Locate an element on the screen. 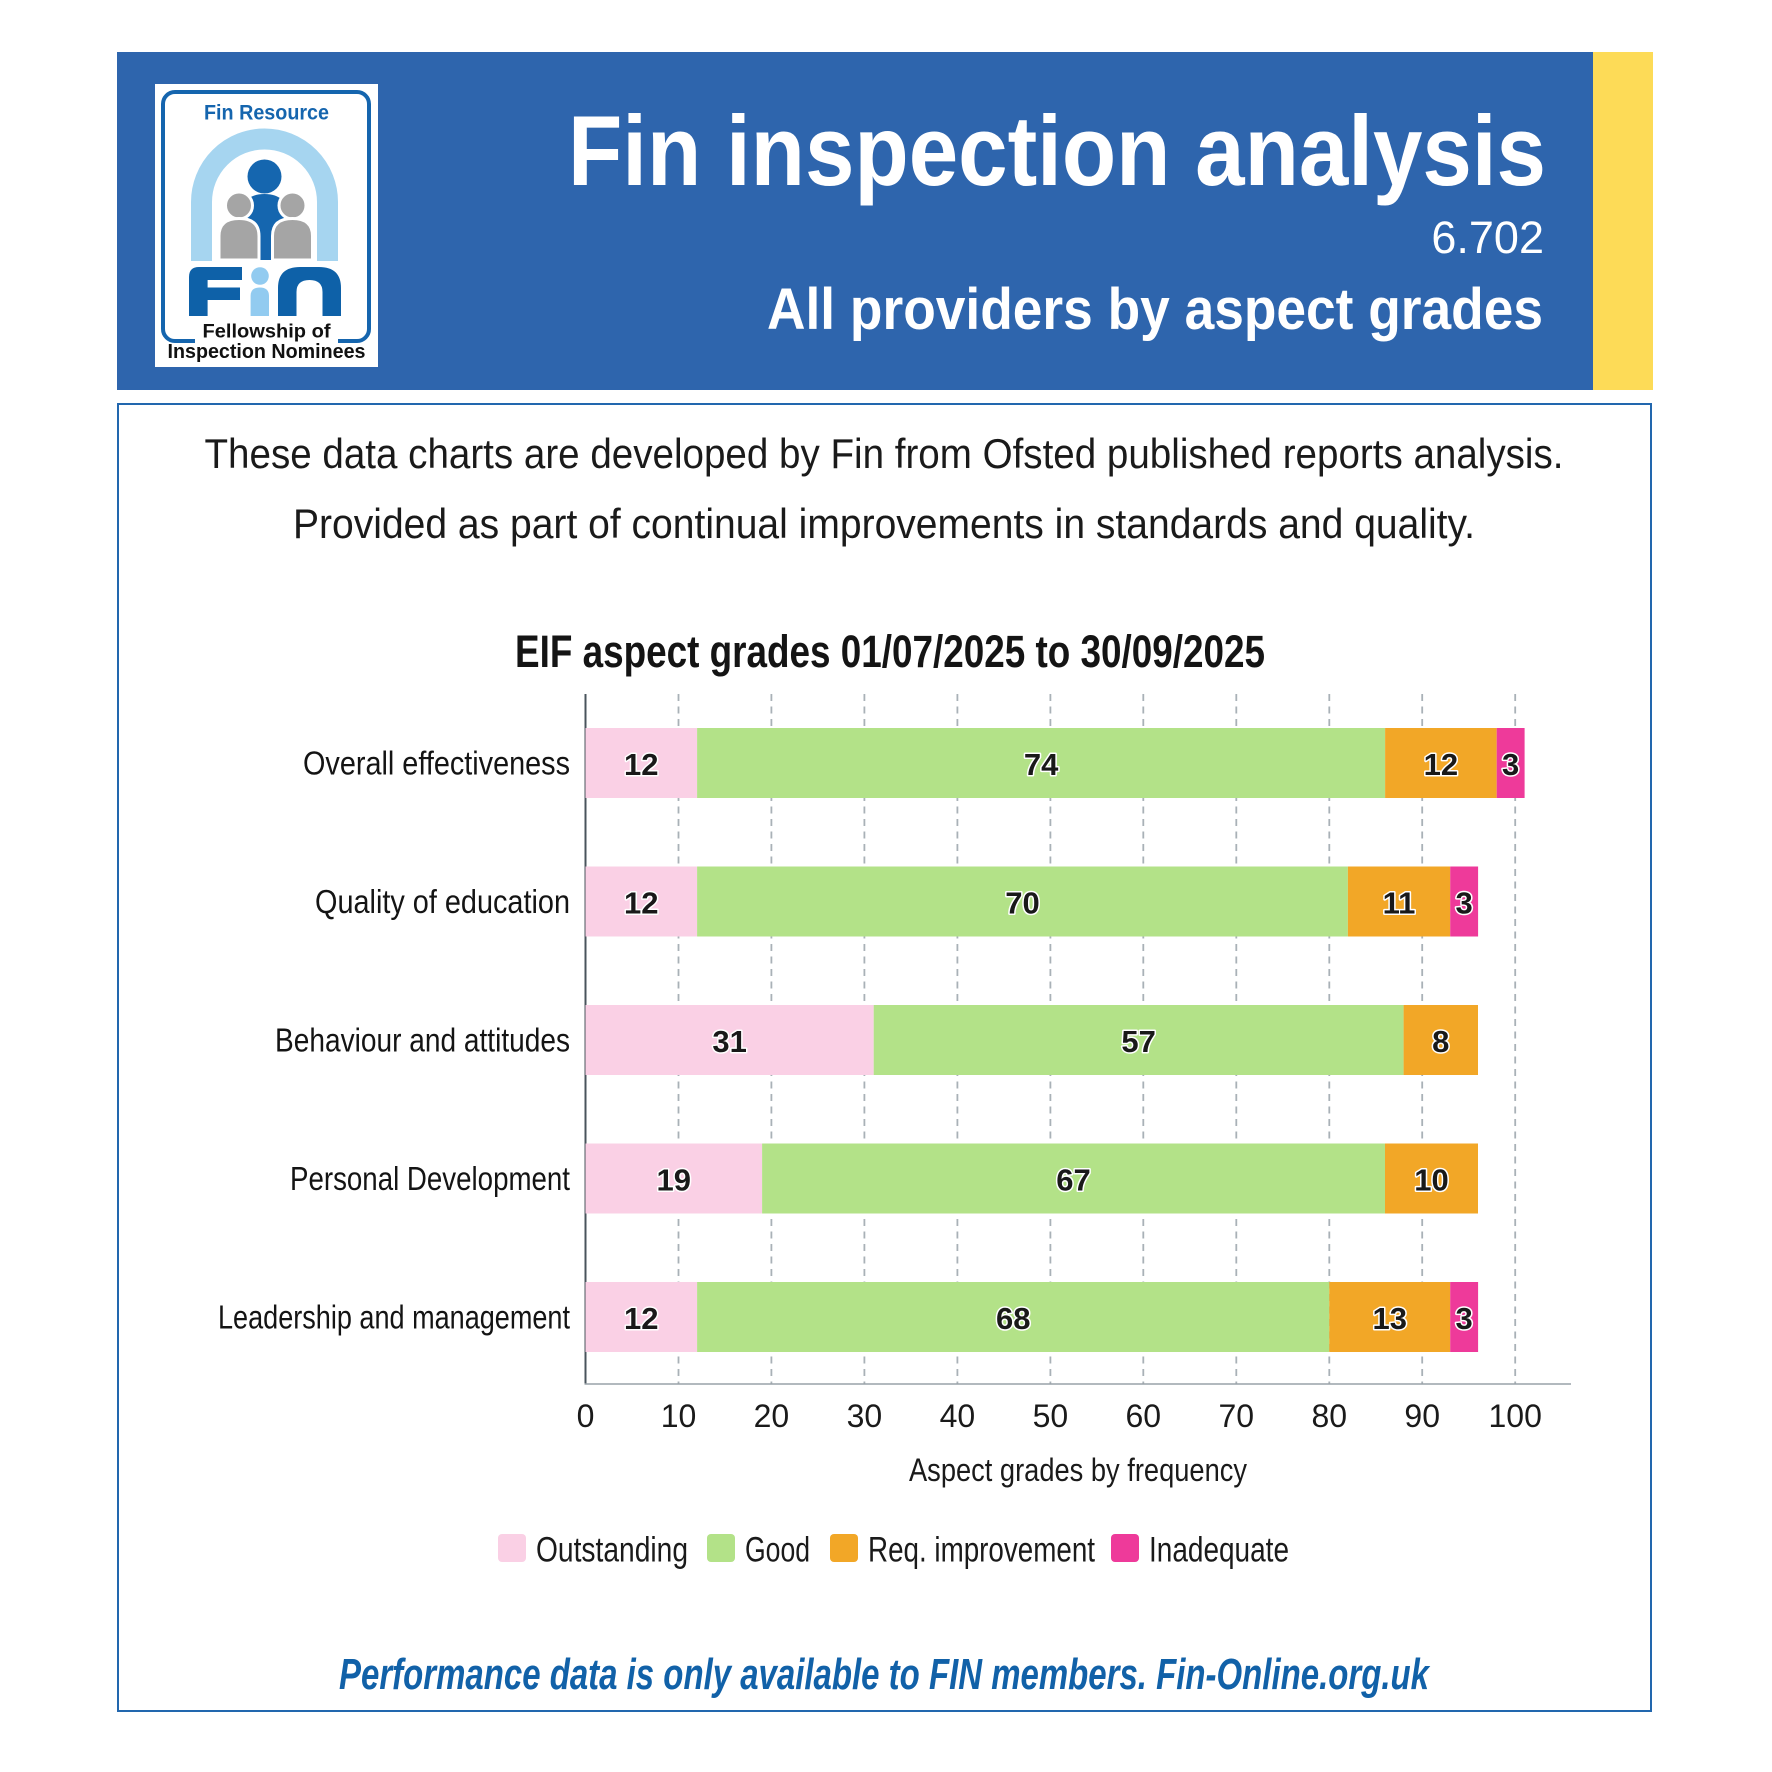  svg-text: 60 is located at coordinates (1144, 1416).